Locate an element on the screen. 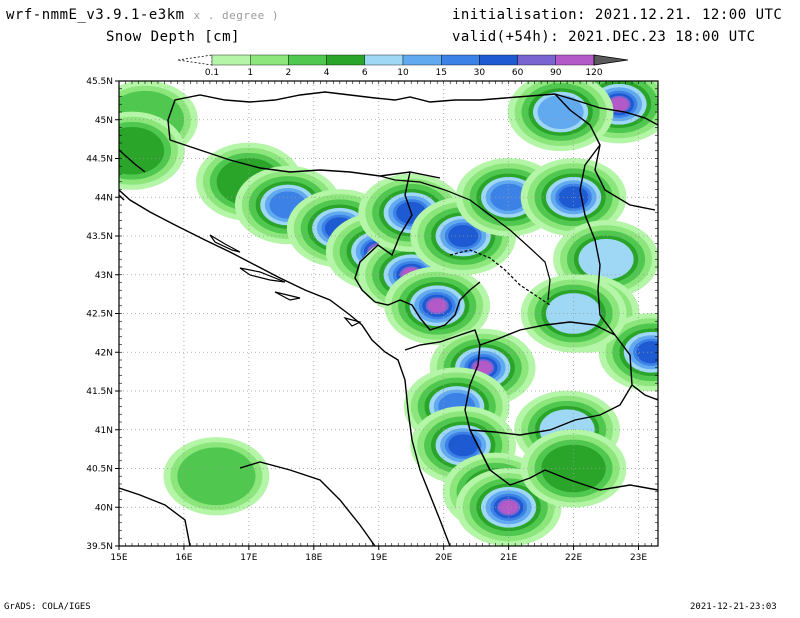 This screenshot has height=618, width=800. colorbar-labels: 0.1 1 2 4 6 10 15 30 60 90 120 is located at coordinates (404, 73).